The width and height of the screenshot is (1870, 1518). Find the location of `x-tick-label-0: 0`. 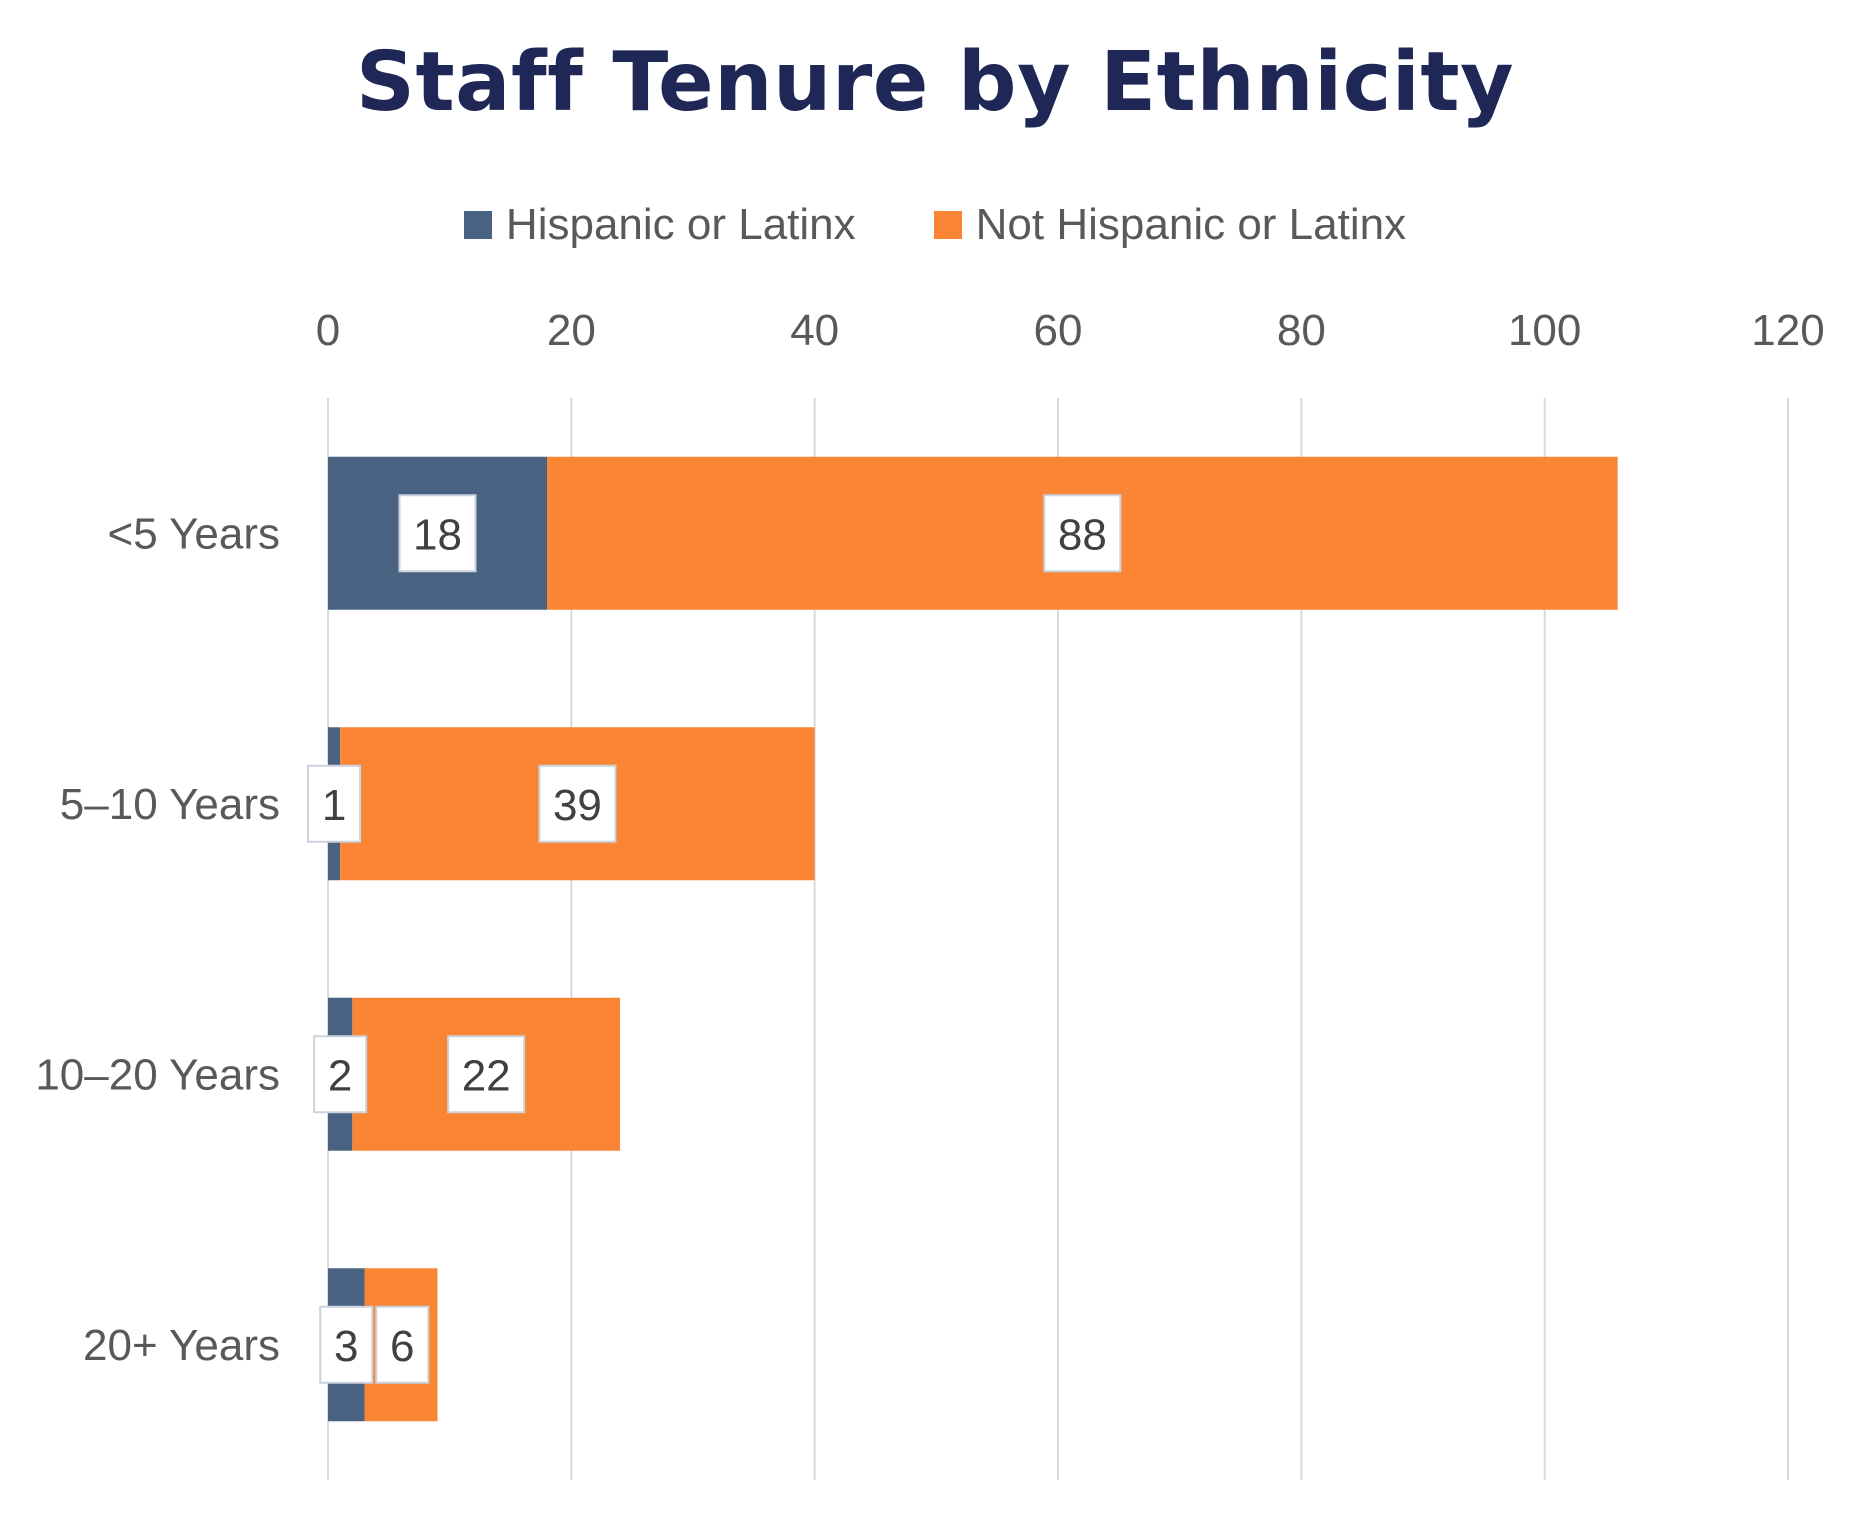

x-tick-label-0: 0 is located at coordinates (328, 330).